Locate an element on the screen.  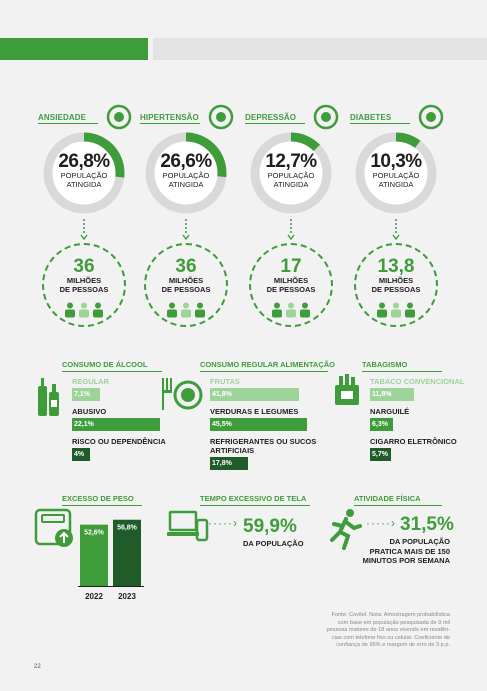
weight-section: EXCESSO DE PESO is located at coordinates (98, 498).